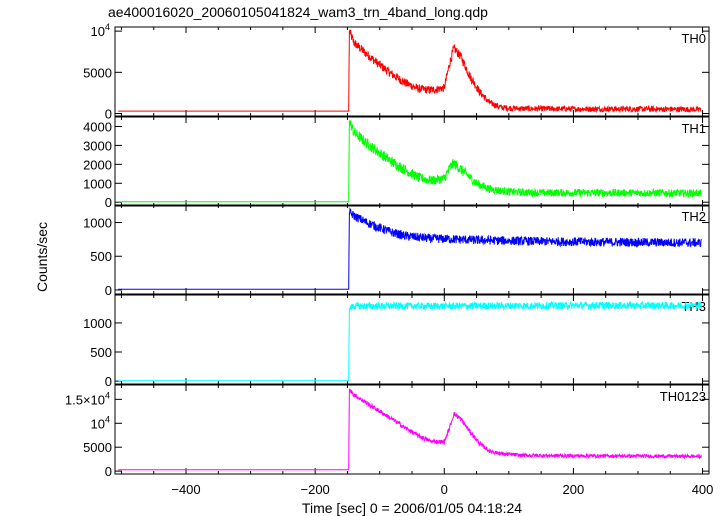 The width and height of the screenshot is (724, 516). What do you see at coordinates (412, 508) in the screenshot?
I see `x-axis-label: Time [sec] 0 = 2006/01/05 04:18:24` at bounding box center [412, 508].